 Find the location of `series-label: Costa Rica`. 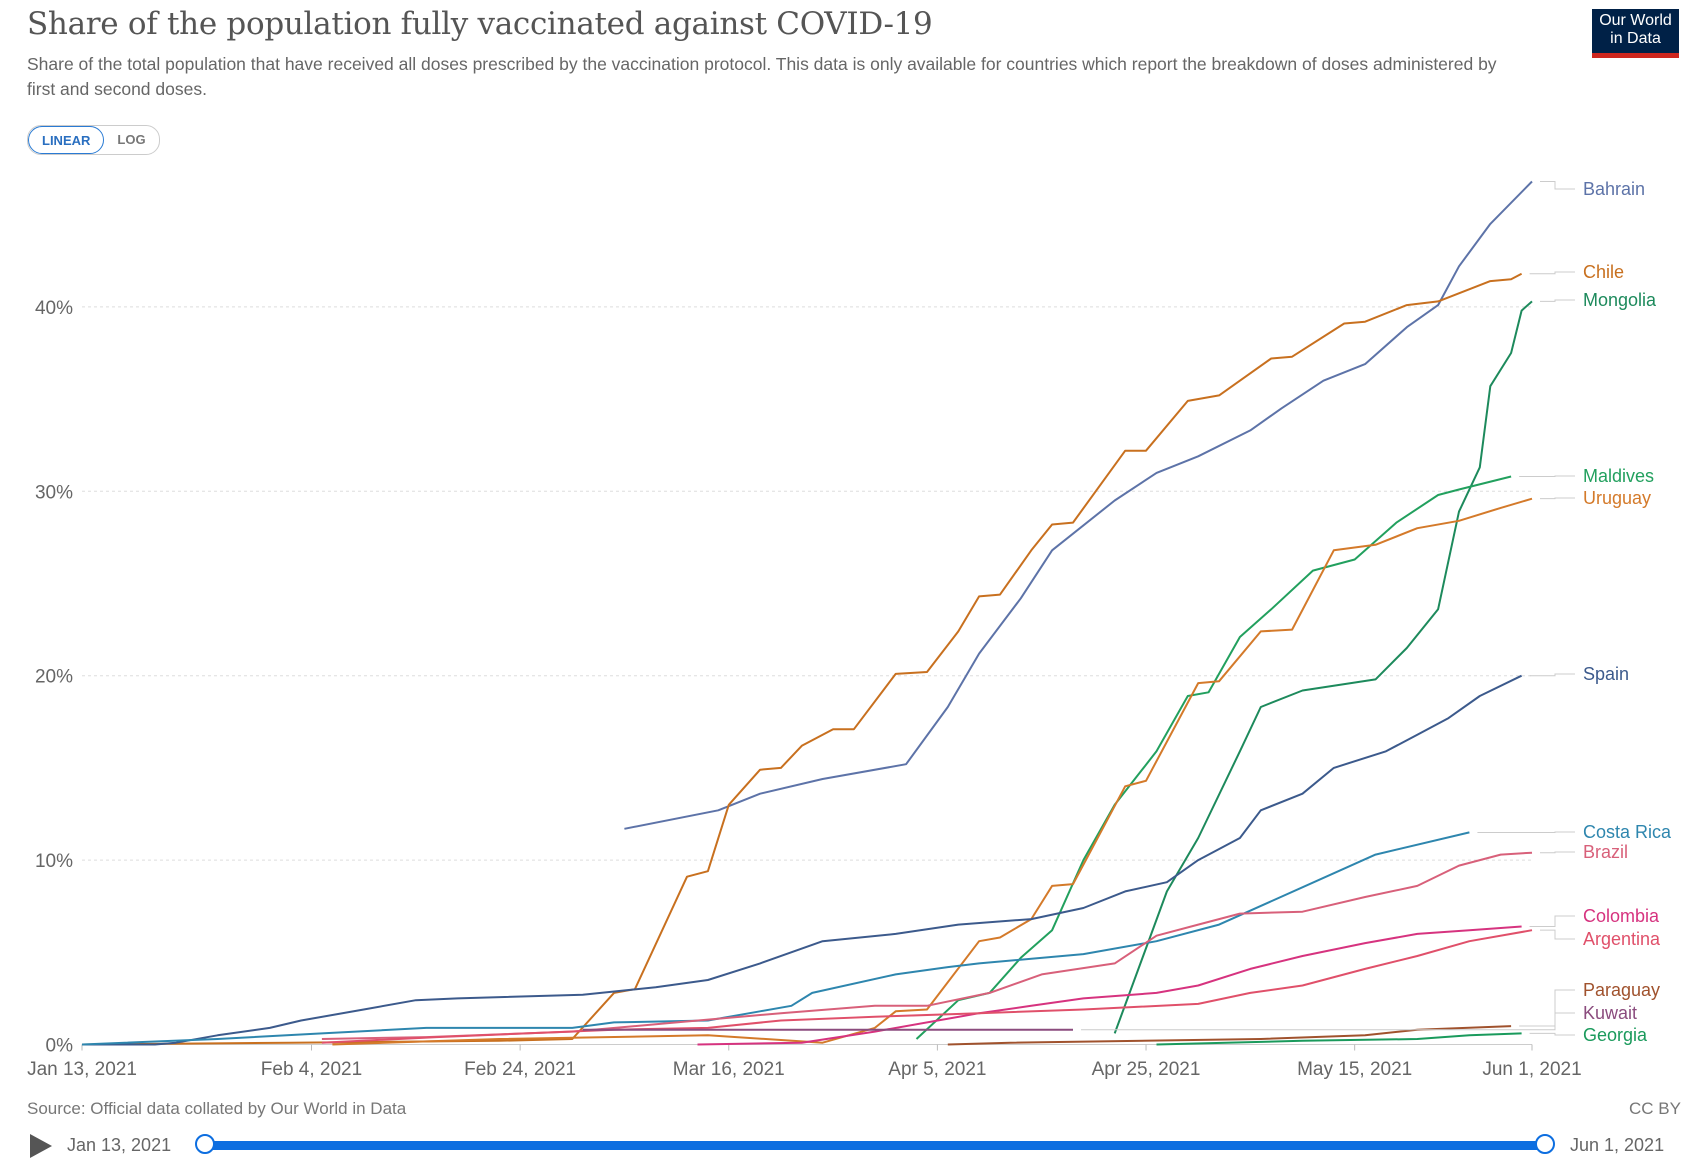

series-label: Costa Rica is located at coordinates (1627, 832).